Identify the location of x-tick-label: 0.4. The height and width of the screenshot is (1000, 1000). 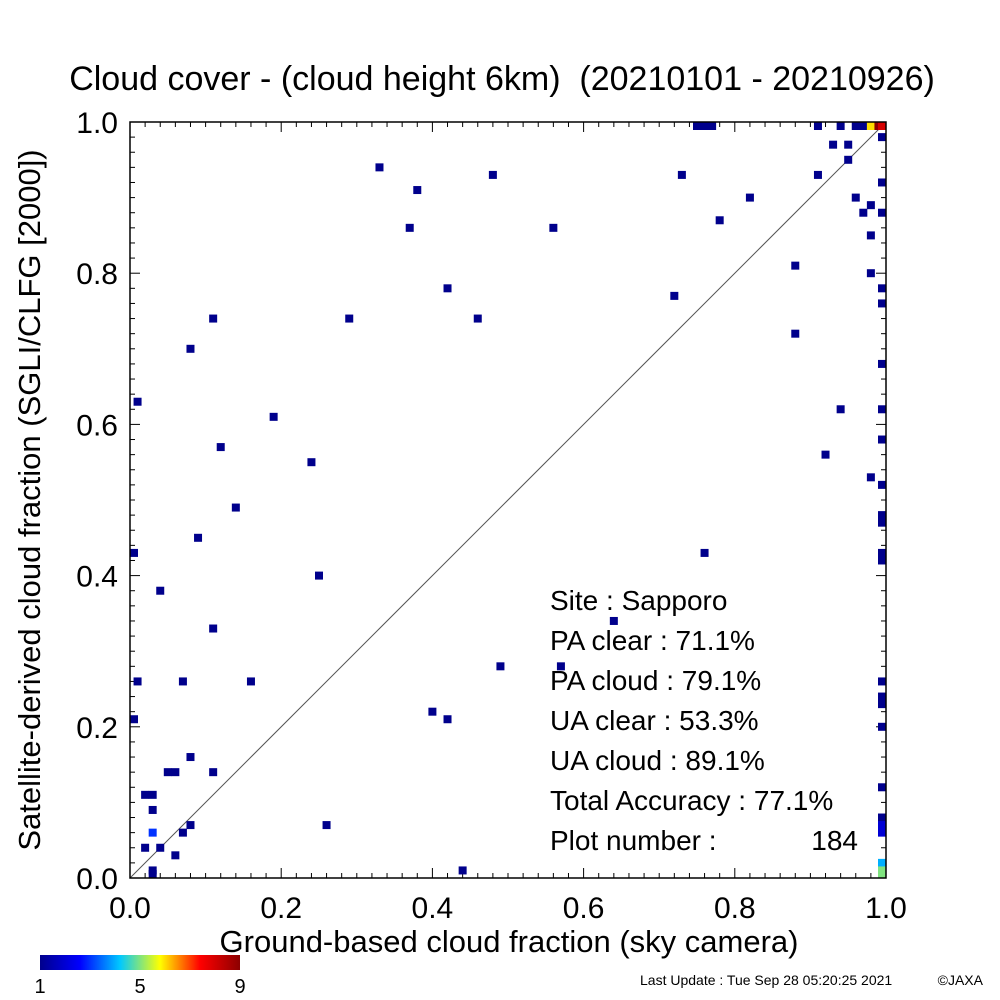
(433, 908).